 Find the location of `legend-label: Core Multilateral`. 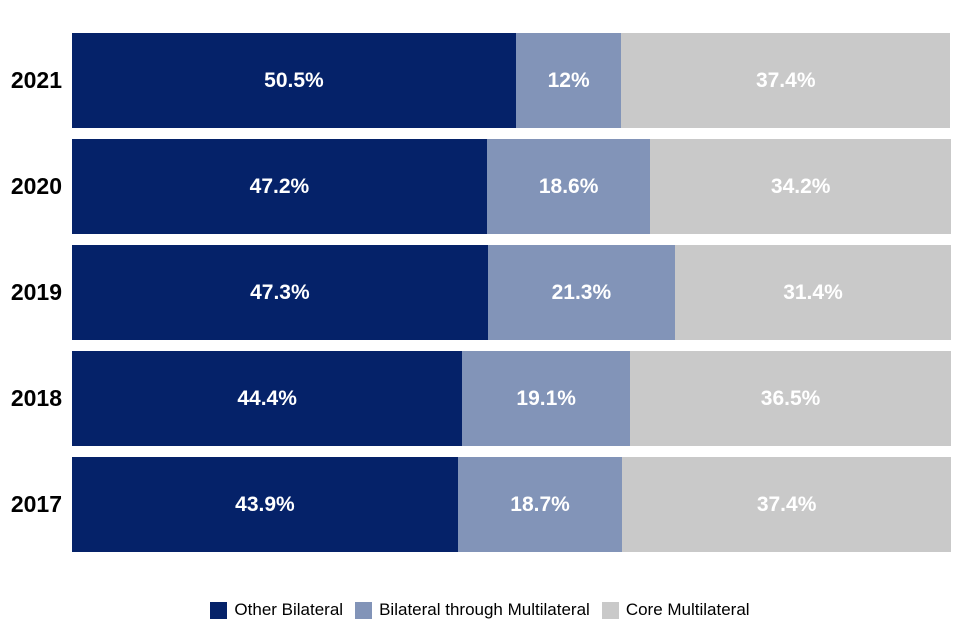

legend-label: Core Multilateral is located at coordinates (687, 609).